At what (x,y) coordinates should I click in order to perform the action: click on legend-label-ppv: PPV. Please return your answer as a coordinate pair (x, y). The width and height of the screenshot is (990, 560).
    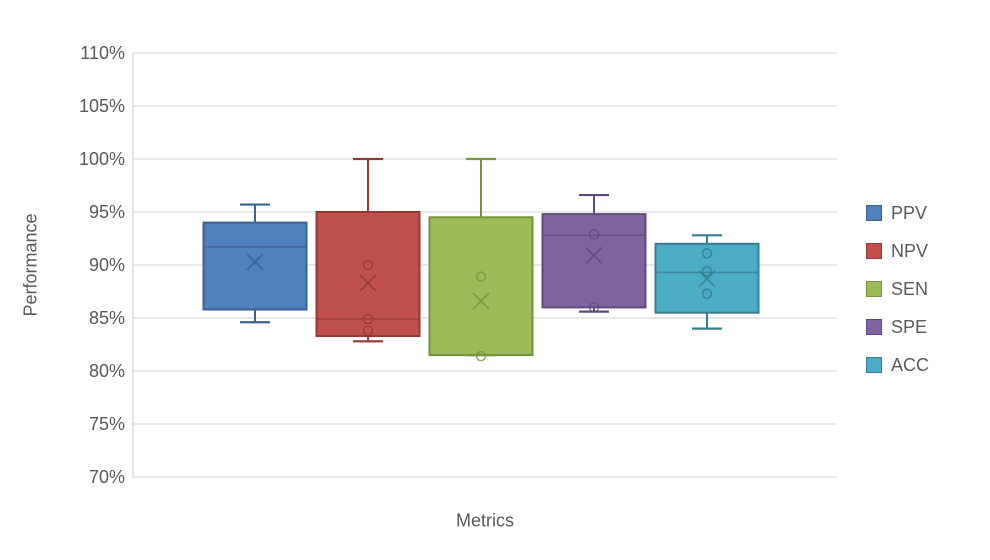
    Looking at the image, I should click on (909, 213).